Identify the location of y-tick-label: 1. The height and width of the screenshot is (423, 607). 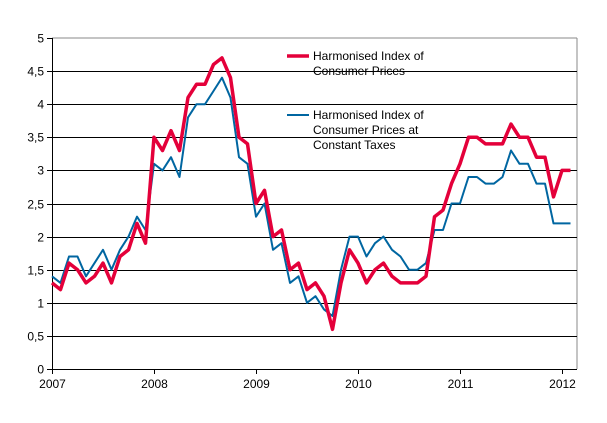
(40, 304).